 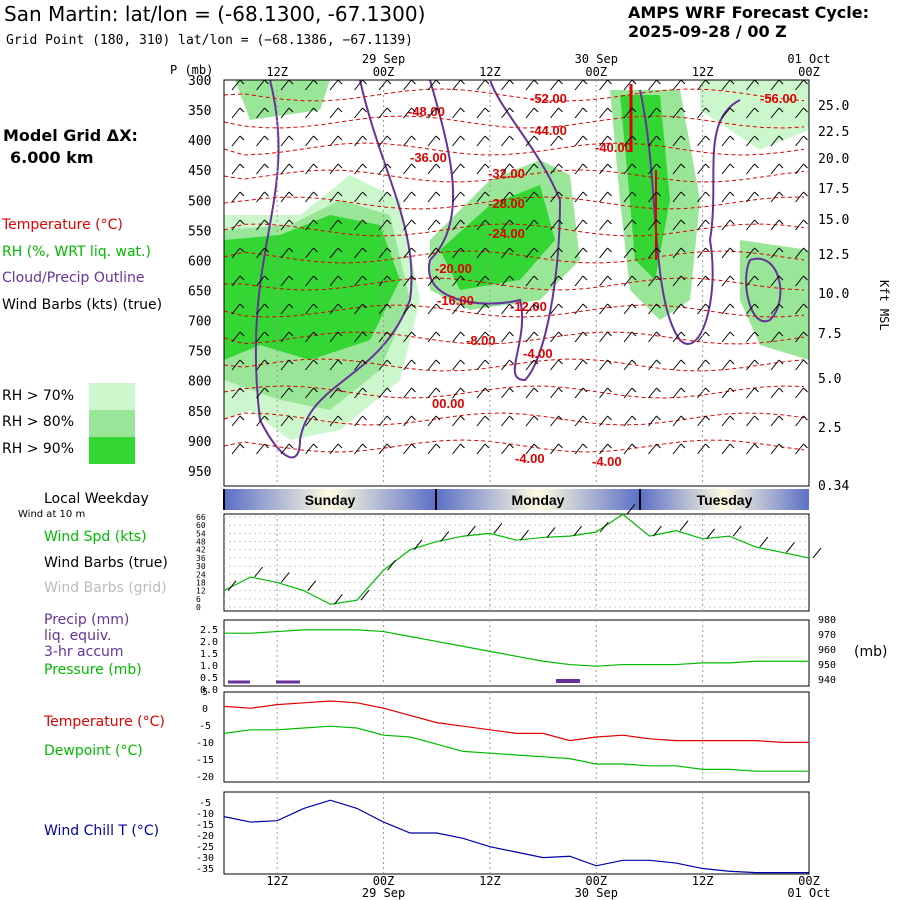 I want to click on wspd-tick: 66, so click(x=201, y=517).